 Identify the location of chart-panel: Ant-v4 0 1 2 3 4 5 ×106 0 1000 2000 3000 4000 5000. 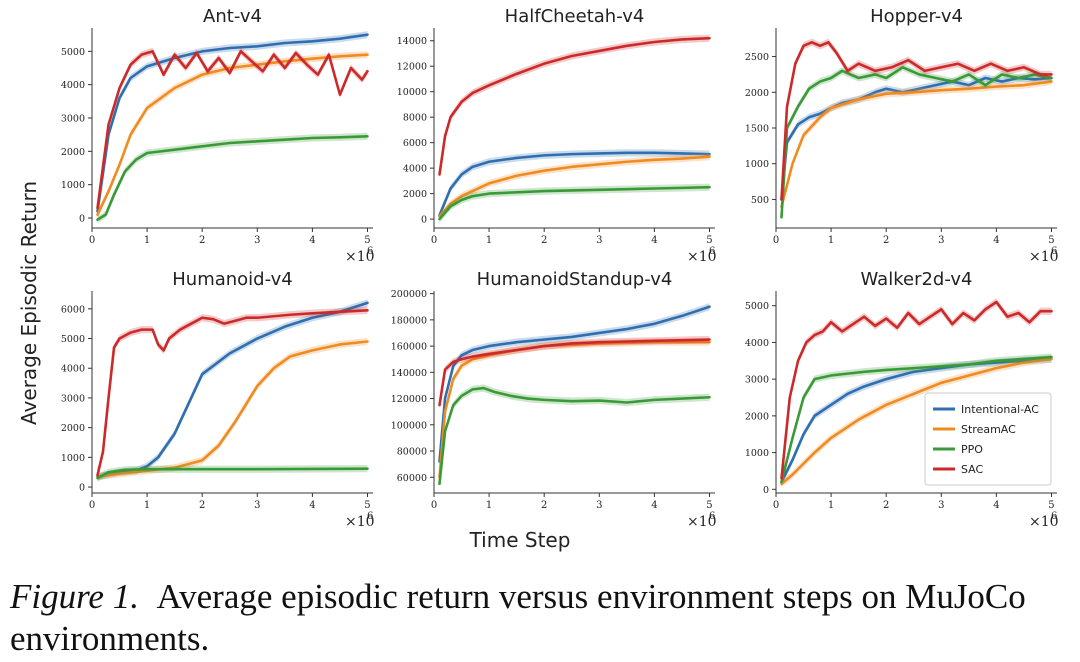
(218, 135).